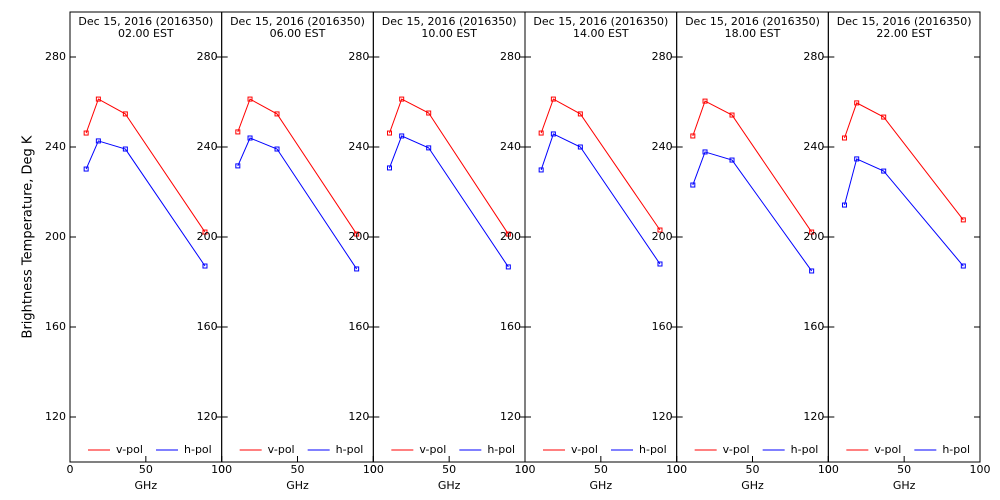 This screenshot has width=1000, height=500. What do you see at coordinates (904, 33) in the screenshot?
I see `panel-subtitle: 22.00 EST` at bounding box center [904, 33].